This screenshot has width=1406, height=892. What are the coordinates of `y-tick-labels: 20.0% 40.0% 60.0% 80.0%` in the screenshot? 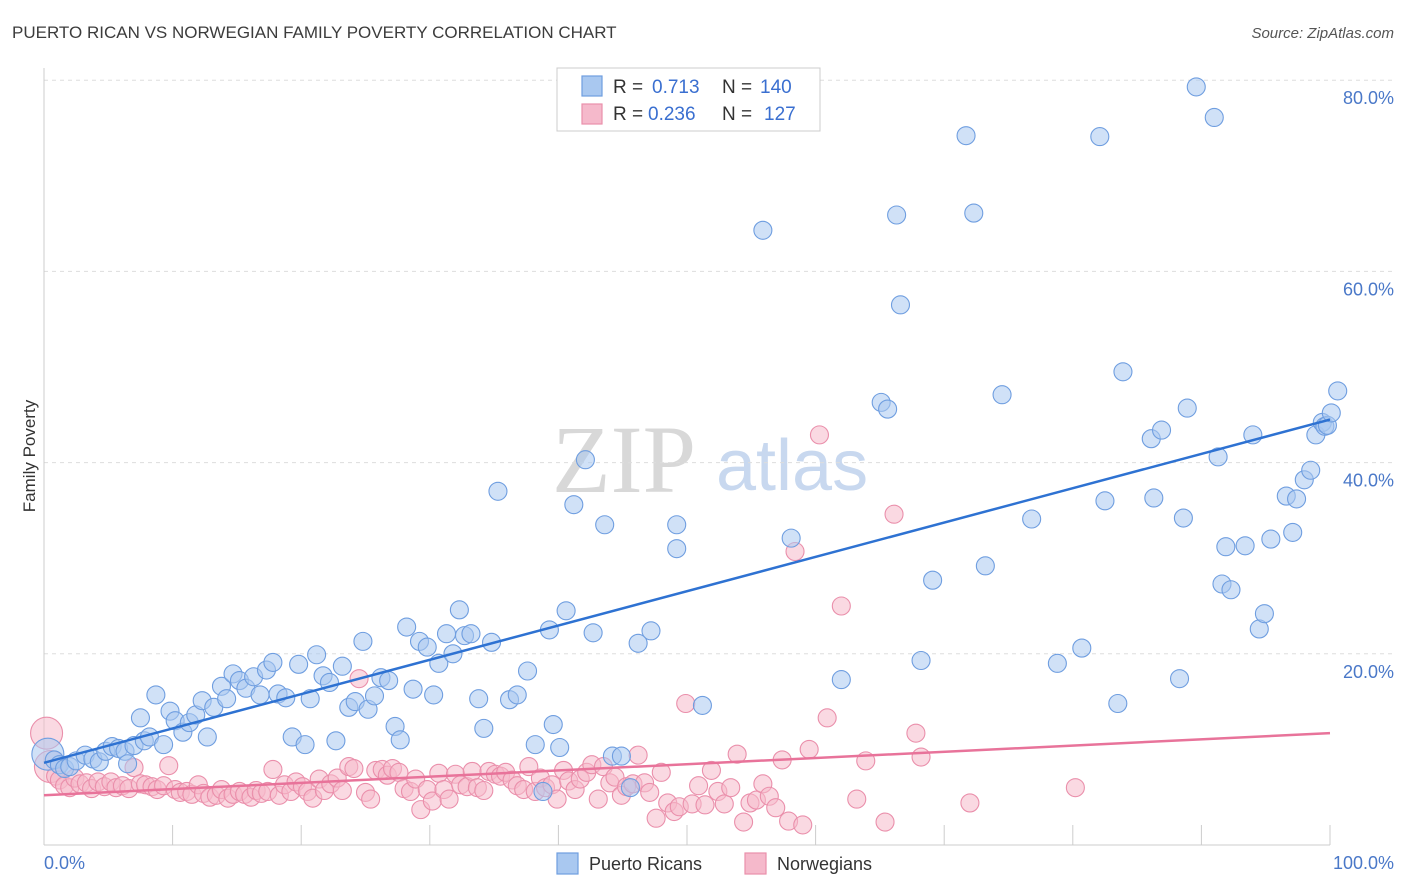 It's located at (1368, 385).